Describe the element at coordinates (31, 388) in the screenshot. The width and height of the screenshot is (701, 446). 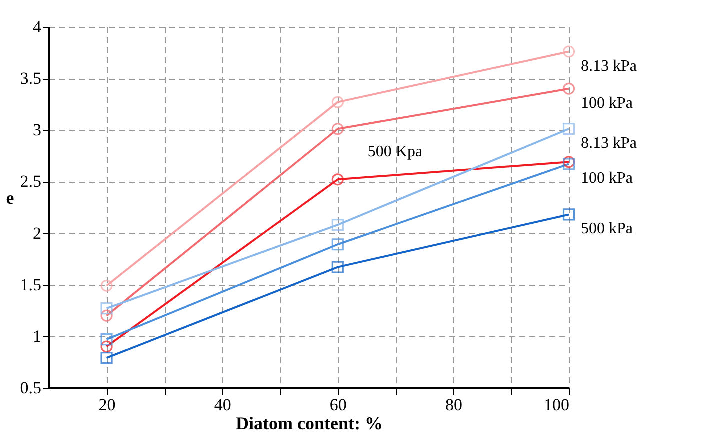
I see `y-tick-label: 0.5` at that location.